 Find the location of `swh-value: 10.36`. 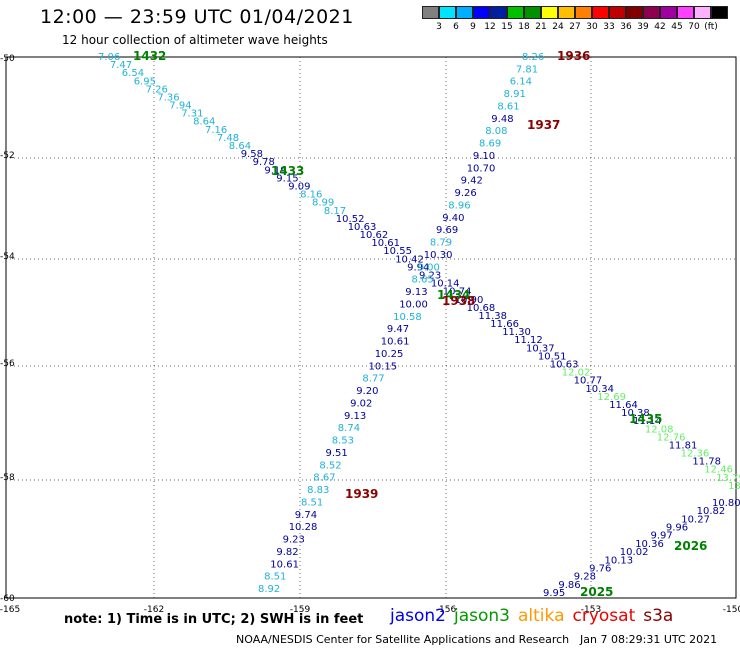

swh-value: 10.36 is located at coordinates (649, 544).